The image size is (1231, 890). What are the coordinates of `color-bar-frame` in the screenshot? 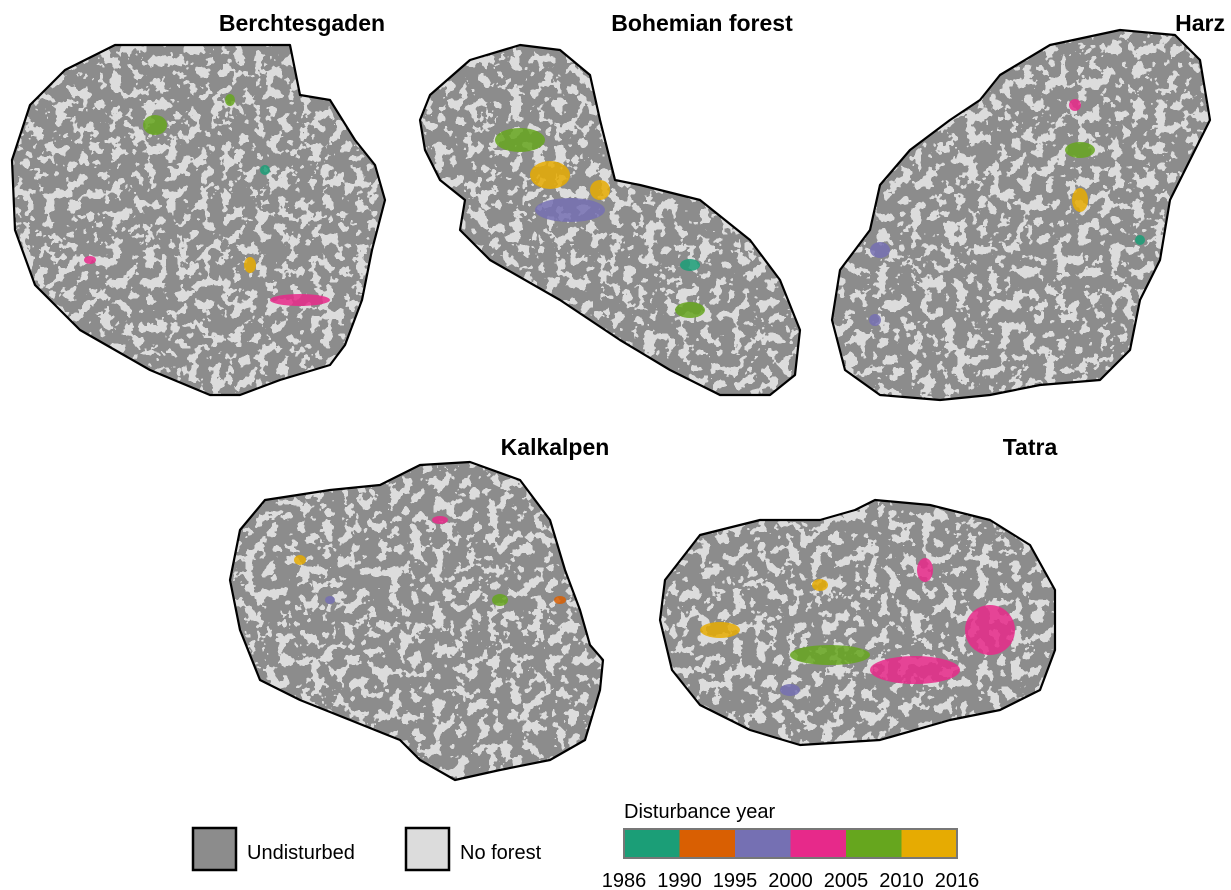 It's located at (790, 843).